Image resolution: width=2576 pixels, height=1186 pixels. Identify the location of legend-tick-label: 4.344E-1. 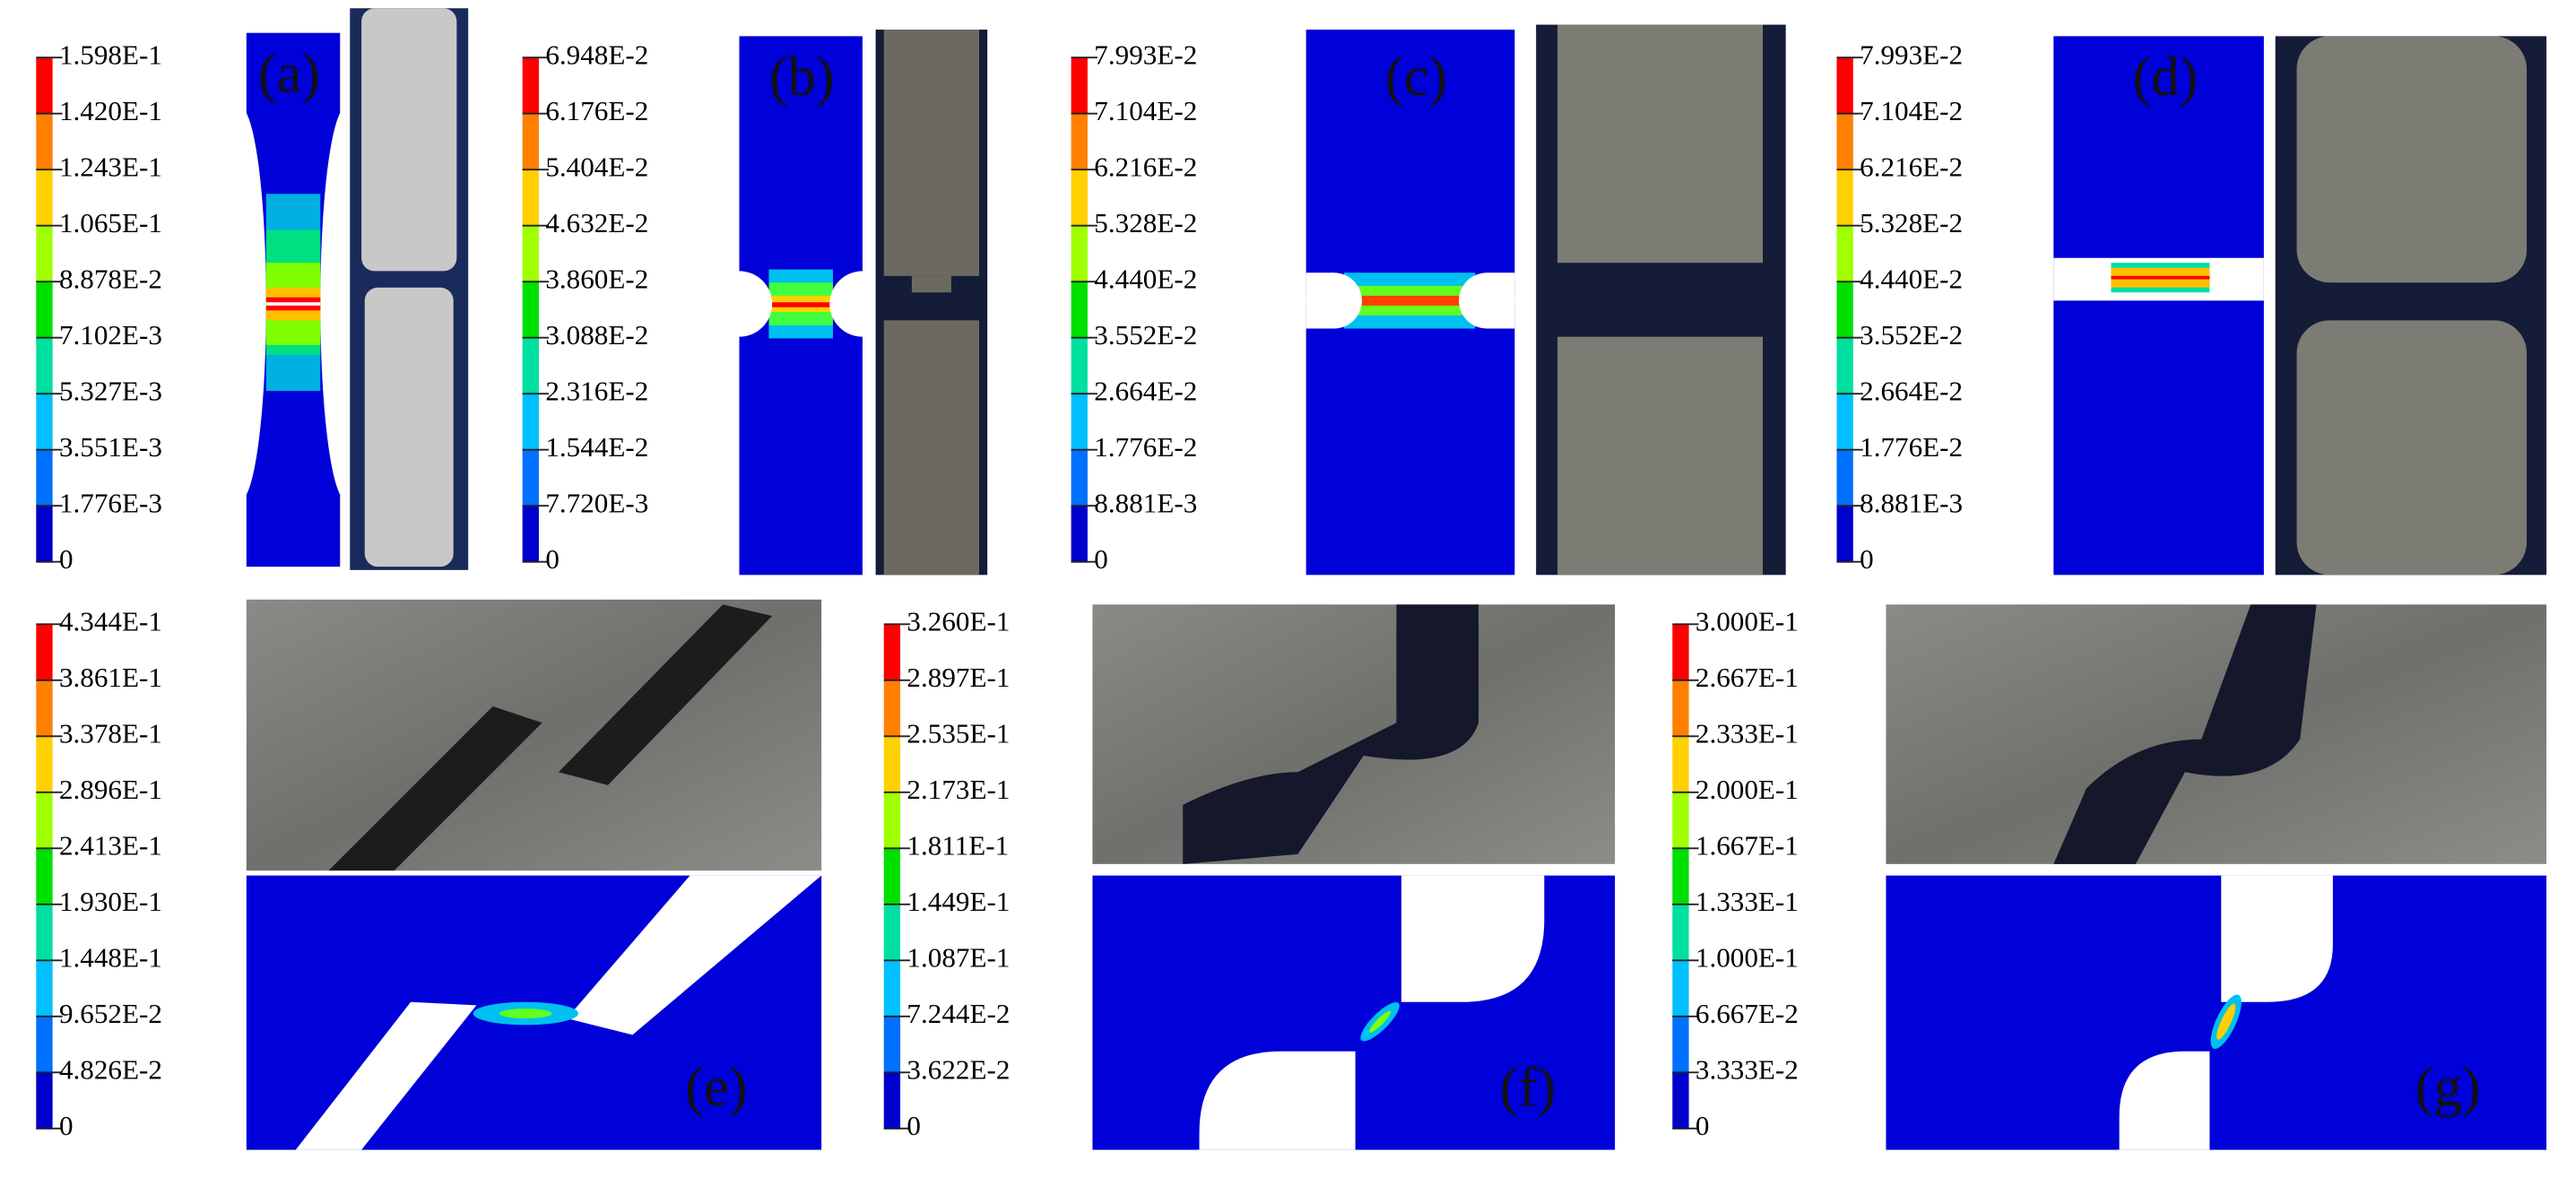
(110, 621).